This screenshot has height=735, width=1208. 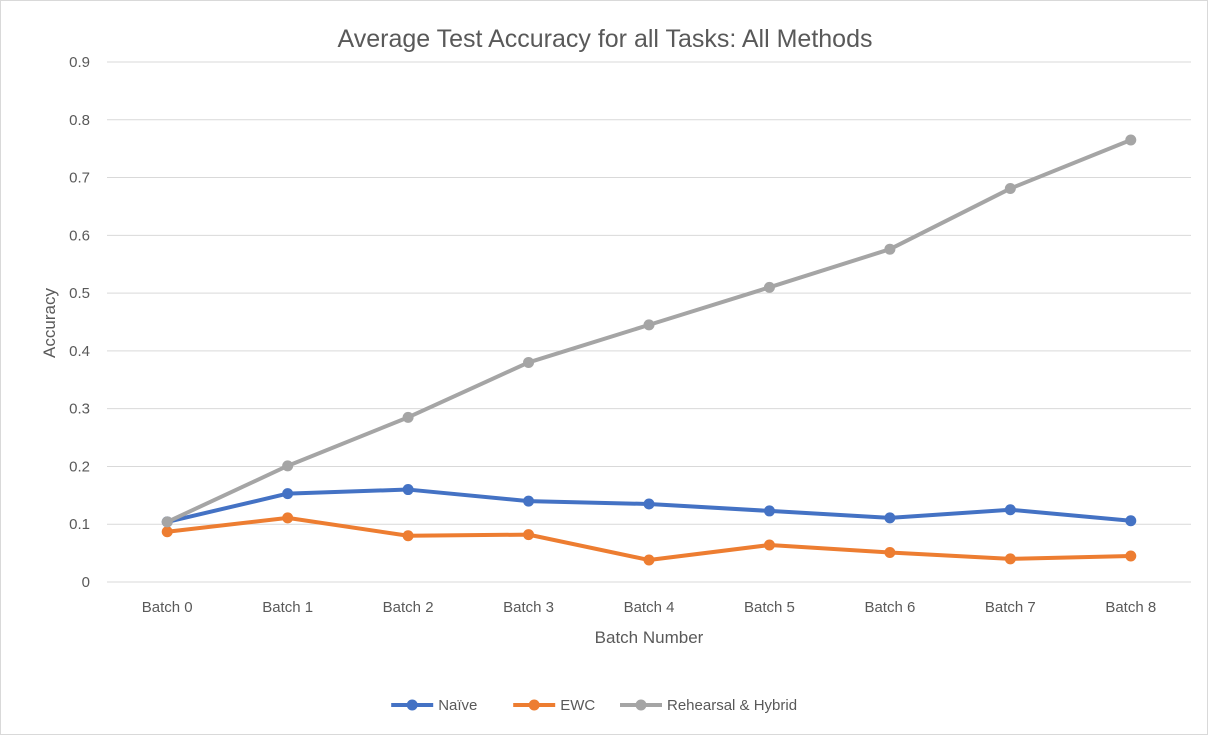 What do you see at coordinates (79, 62) in the screenshot?
I see `y-tick-label: 0.9` at bounding box center [79, 62].